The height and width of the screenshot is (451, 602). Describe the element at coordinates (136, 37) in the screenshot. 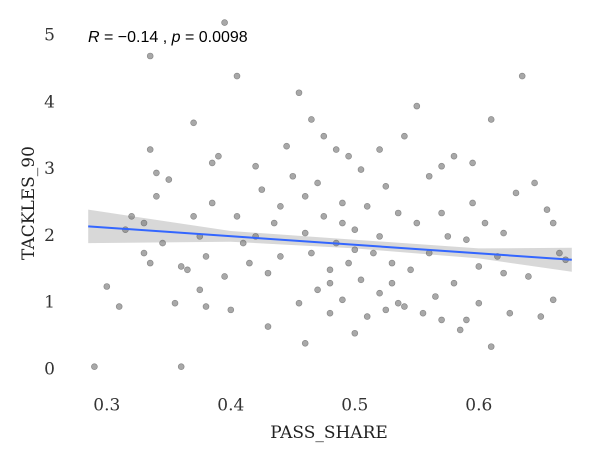

I see `annotation-part: = −0.14 ,` at that location.